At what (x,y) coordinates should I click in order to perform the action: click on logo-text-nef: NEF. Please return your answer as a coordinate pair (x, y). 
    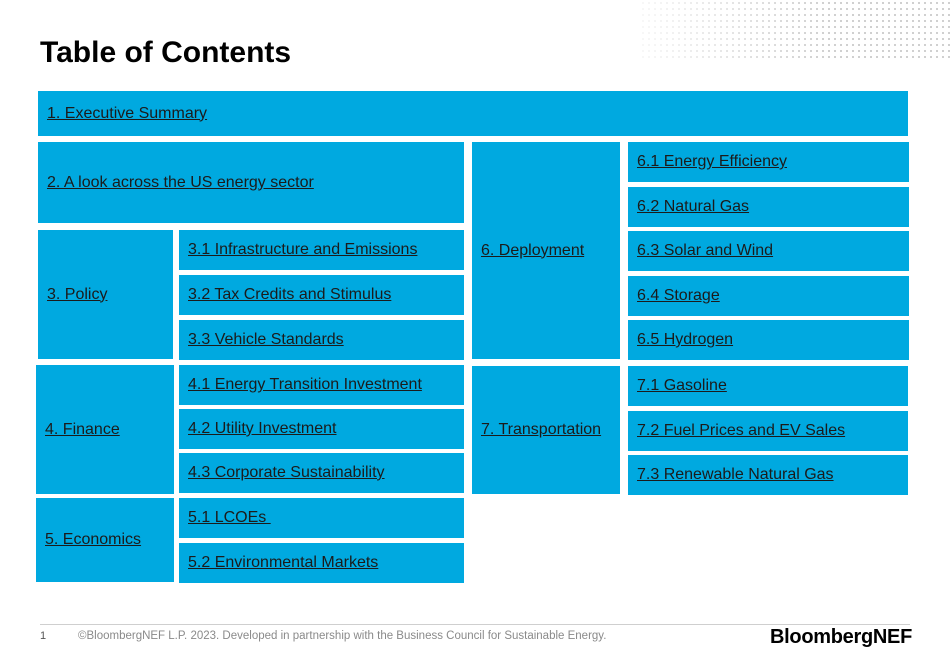
    Looking at the image, I should click on (892, 637).